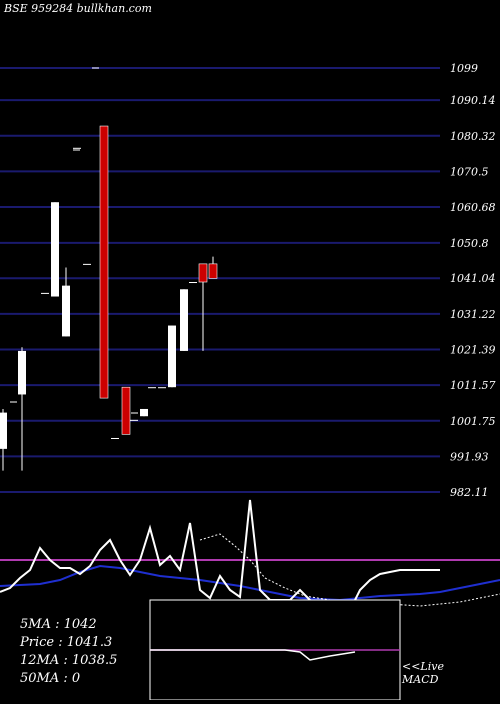 This screenshot has height=704, width=500. Describe the element at coordinates (473, 136) in the screenshot. I see `y-tick-label: 1080.32` at that location.